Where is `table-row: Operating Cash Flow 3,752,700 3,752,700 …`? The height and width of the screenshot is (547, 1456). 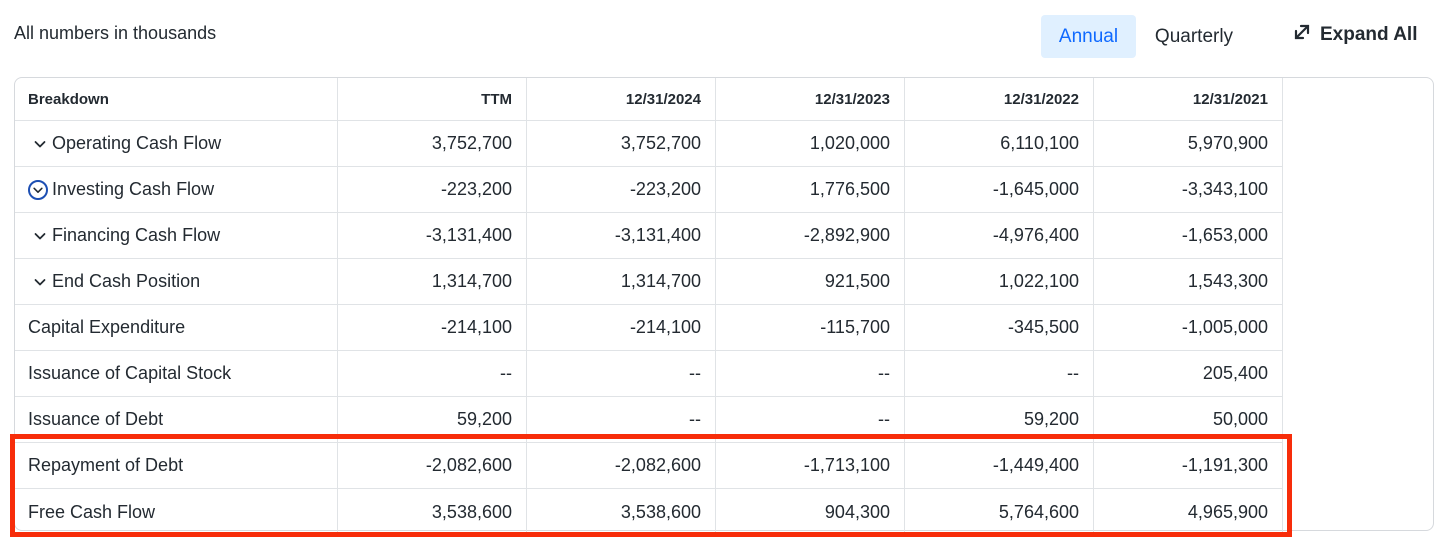 table-row: Operating Cash Flow 3,752,700 3,752,700 … is located at coordinates (649, 144).